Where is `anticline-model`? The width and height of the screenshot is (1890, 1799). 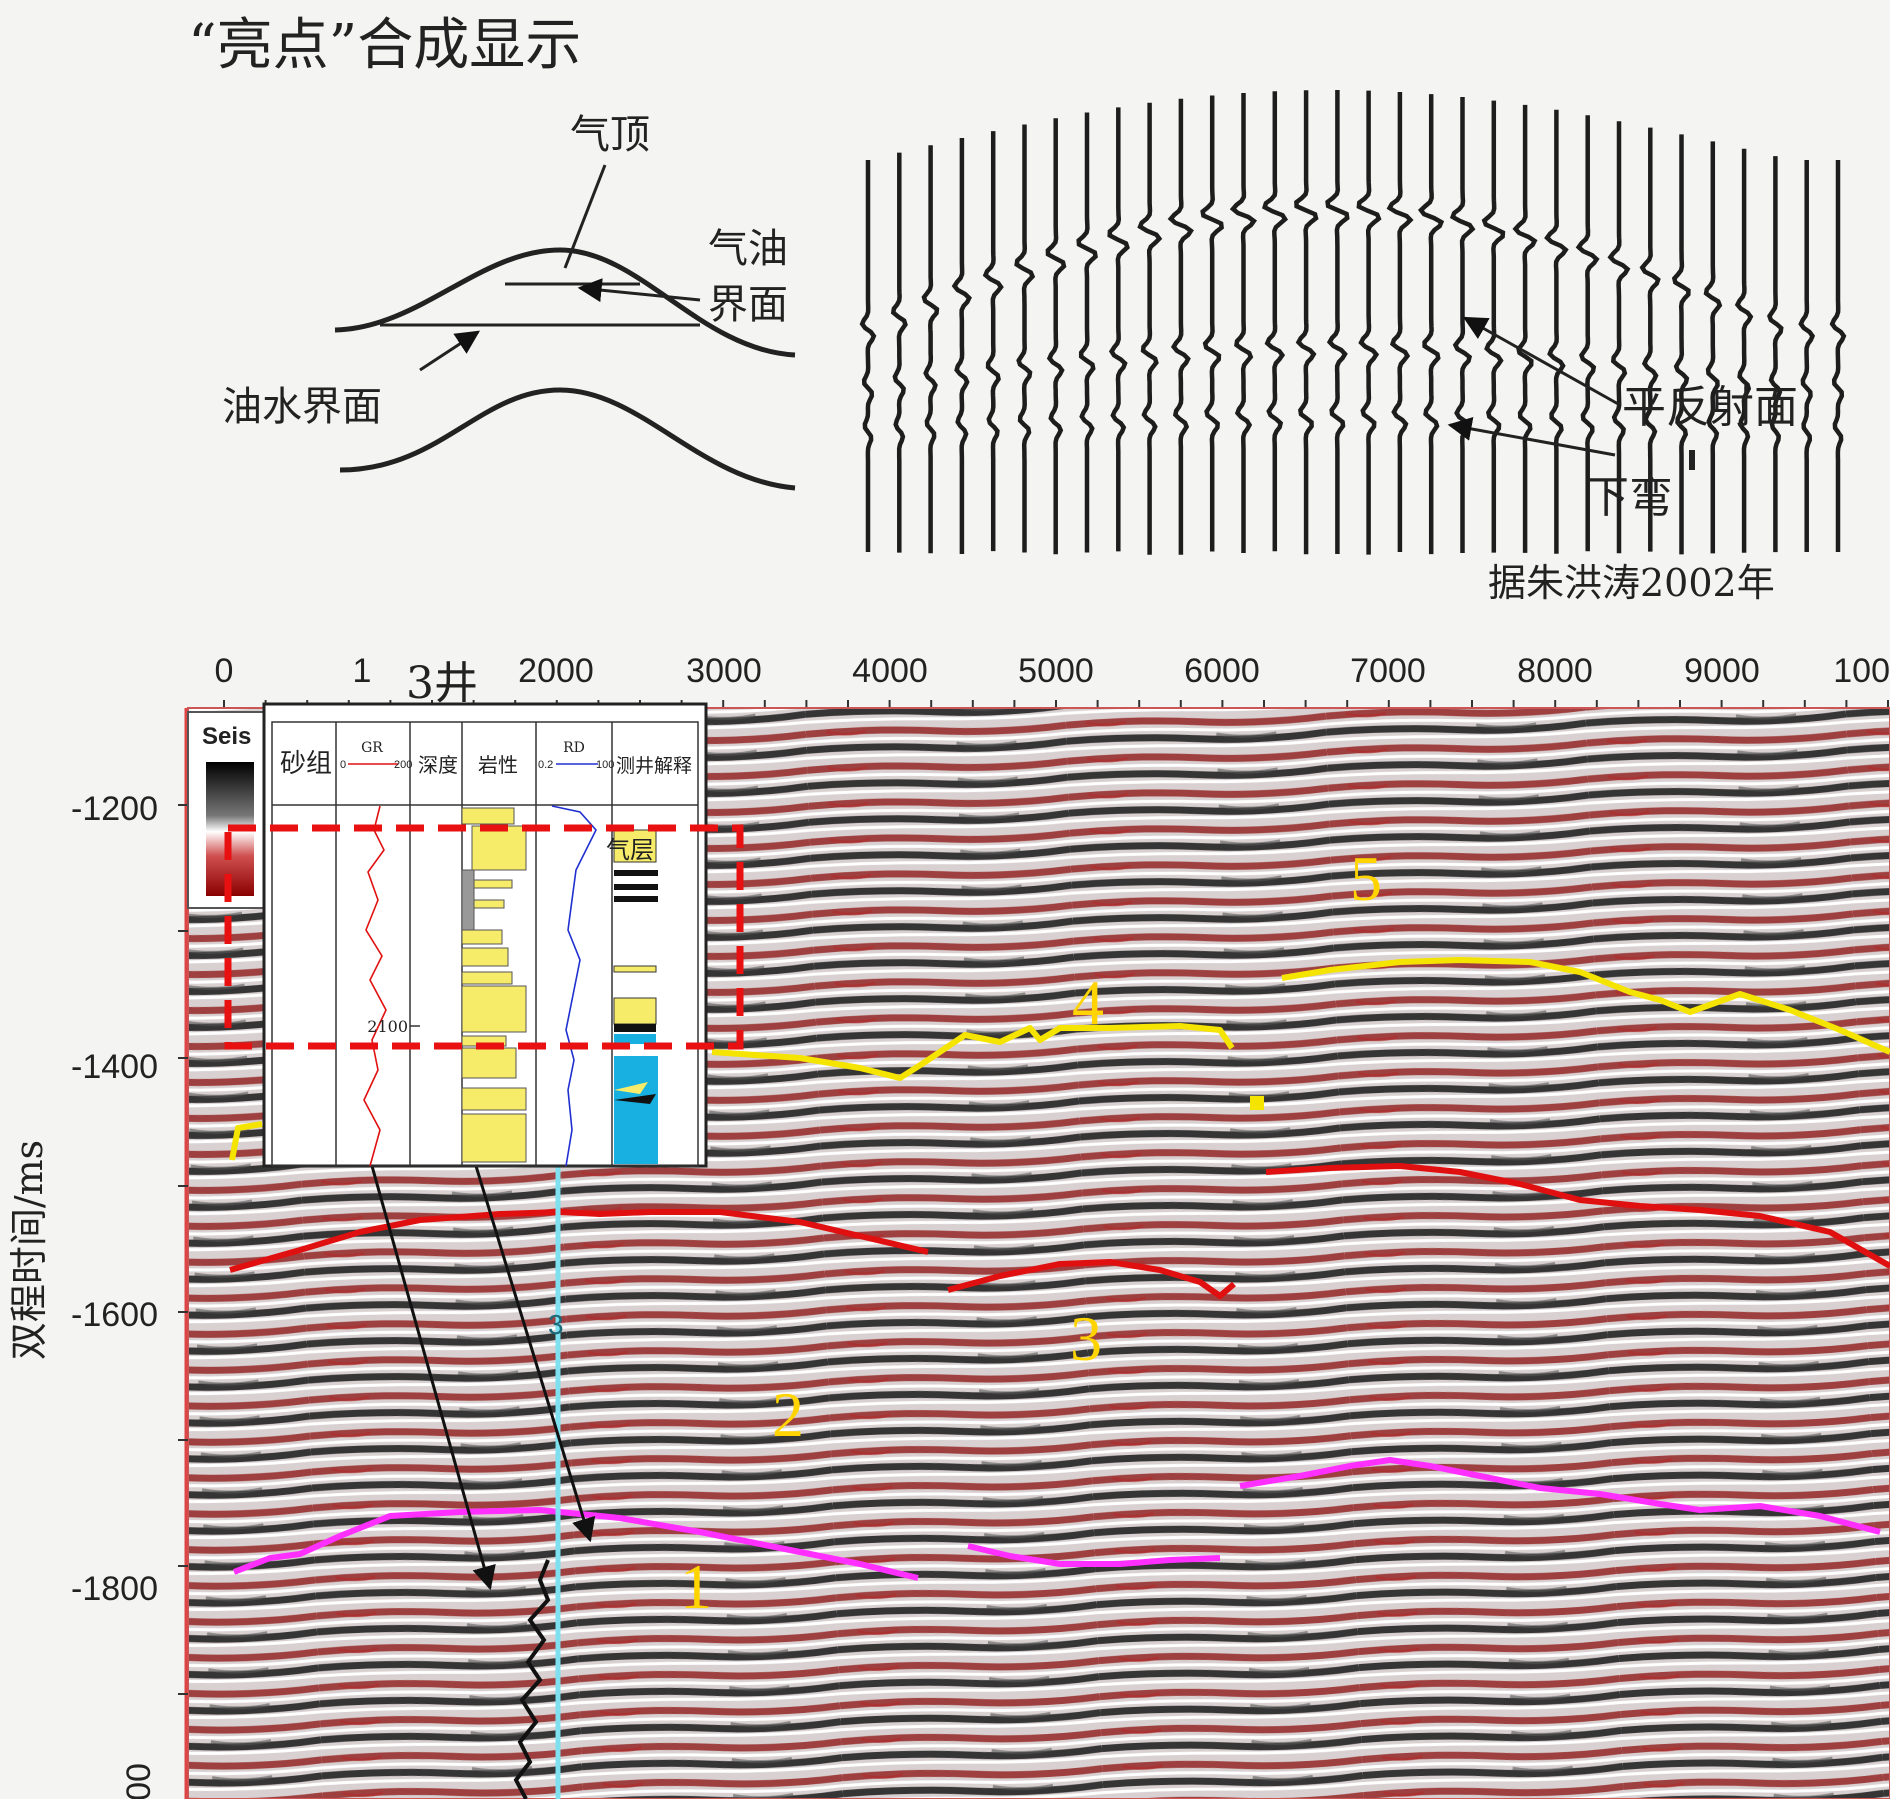
anticline-model is located at coordinates (565, 327).